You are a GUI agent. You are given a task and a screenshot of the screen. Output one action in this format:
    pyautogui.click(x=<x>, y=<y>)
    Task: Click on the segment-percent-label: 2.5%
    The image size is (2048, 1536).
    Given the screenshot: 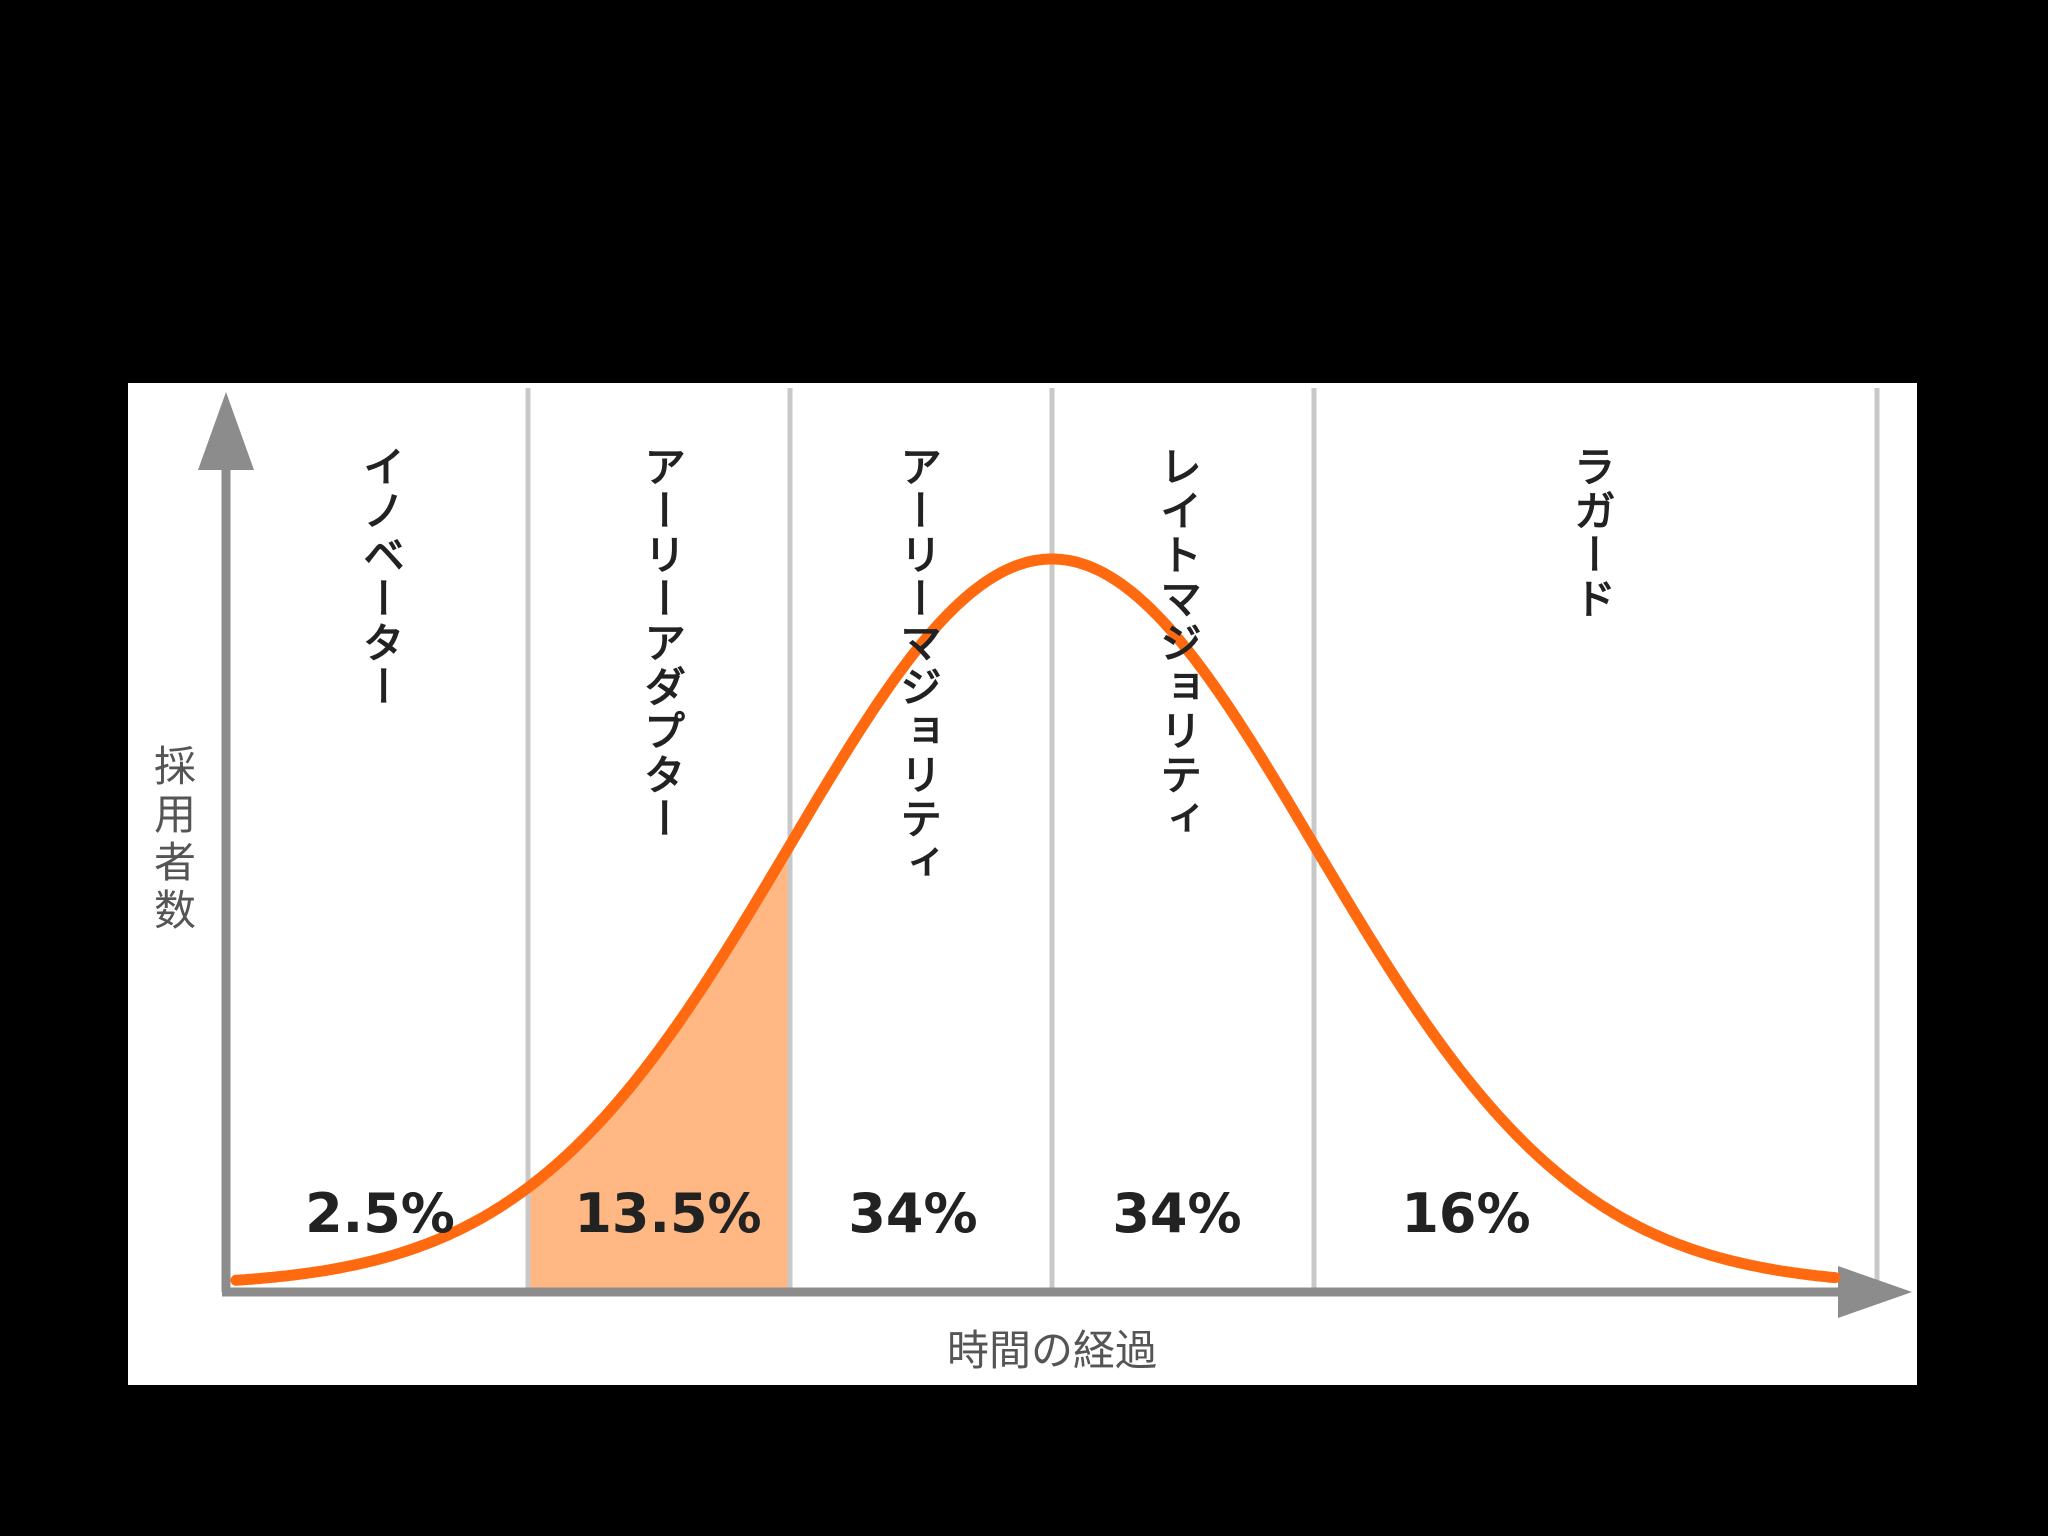 What is the action you would take?
    pyautogui.click(x=380, y=1213)
    